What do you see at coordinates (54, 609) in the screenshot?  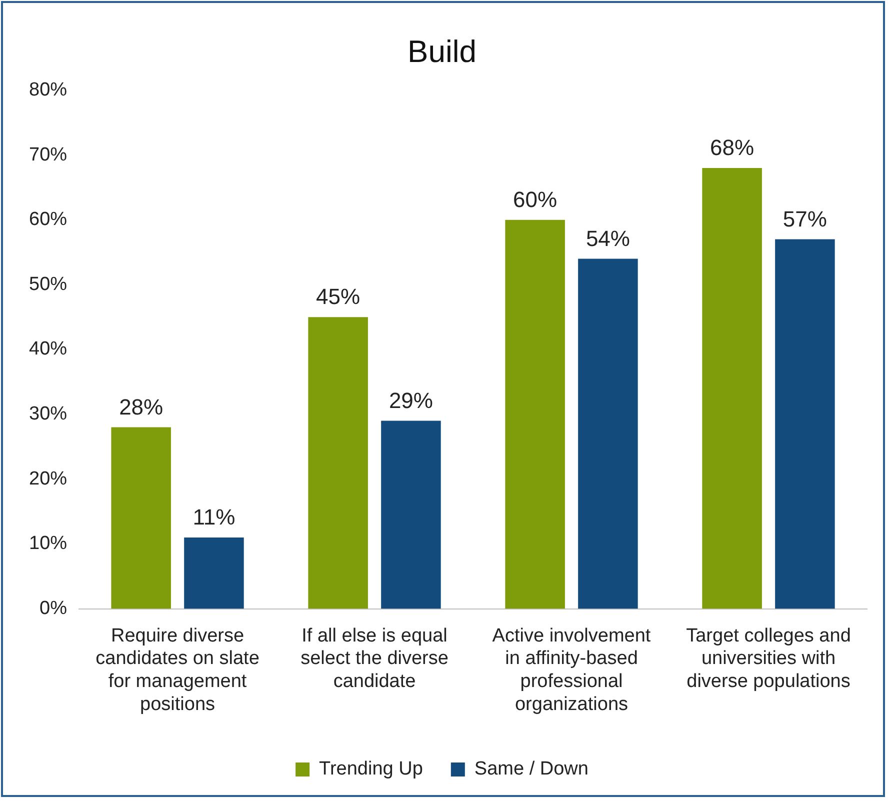 I see `y-tick-label: 0%` at bounding box center [54, 609].